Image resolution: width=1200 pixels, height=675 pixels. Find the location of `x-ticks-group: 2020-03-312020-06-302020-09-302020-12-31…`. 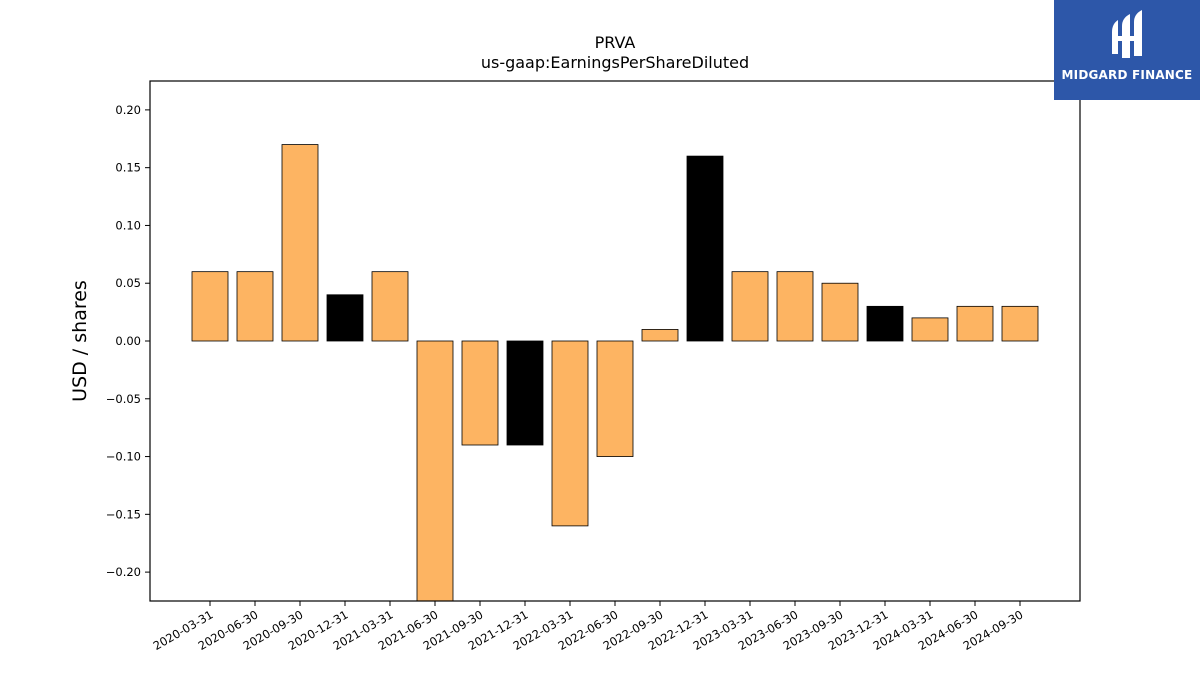

x-ticks-group: 2020-03-312020-06-302020-09-302020-12-31… is located at coordinates (588, 627).